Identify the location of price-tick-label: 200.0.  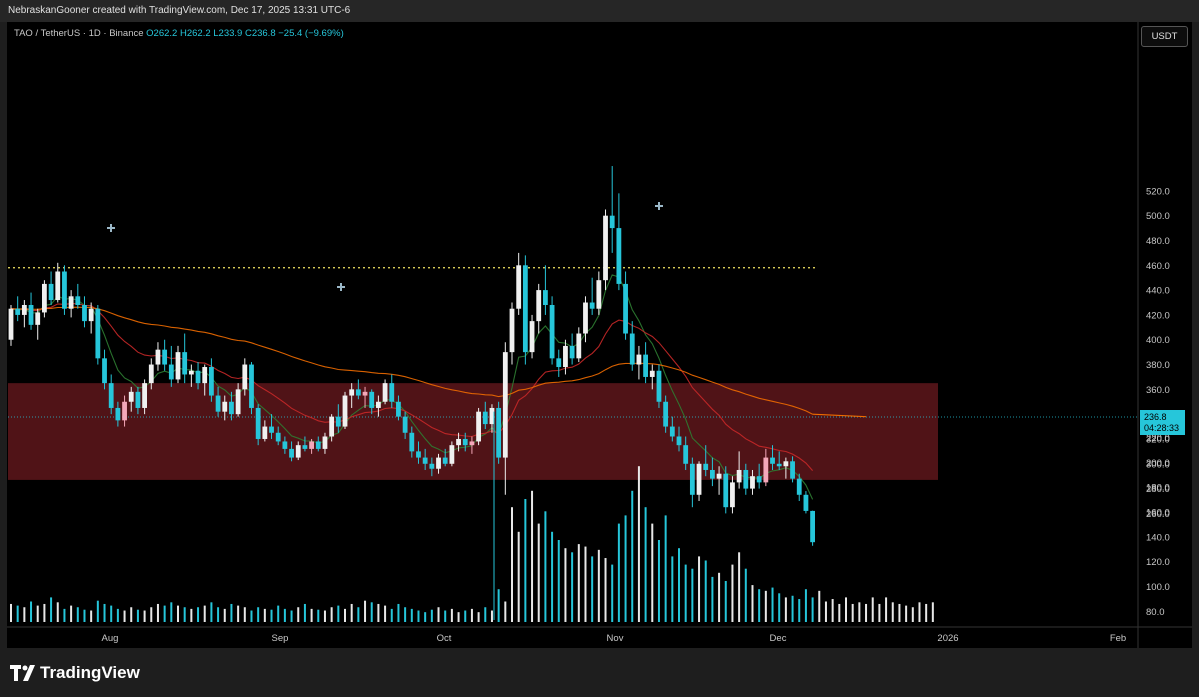
(1158, 463).